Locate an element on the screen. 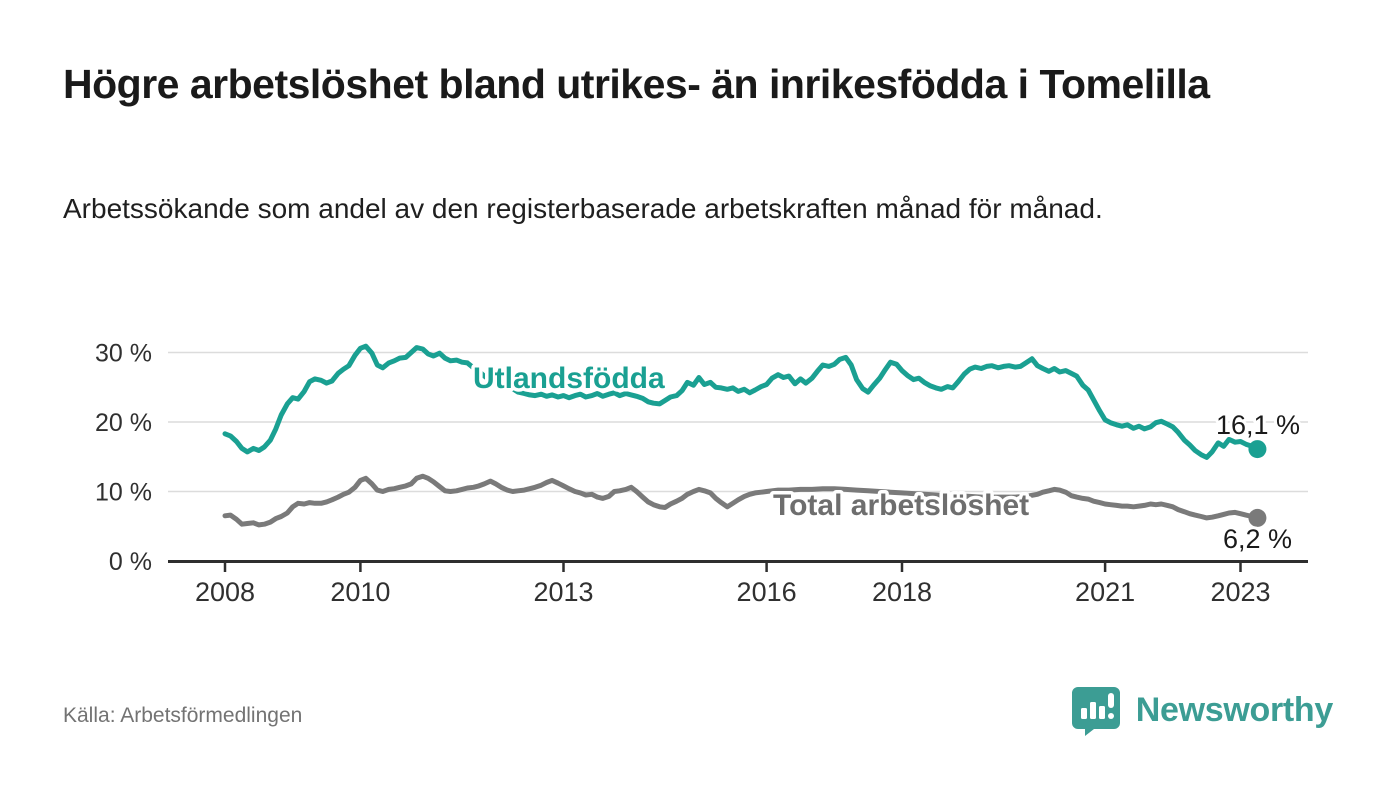 This screenshot has width=1400, height=794. newsworthy-brand-text: Newsworthy is located at coordinates (1234, 709).